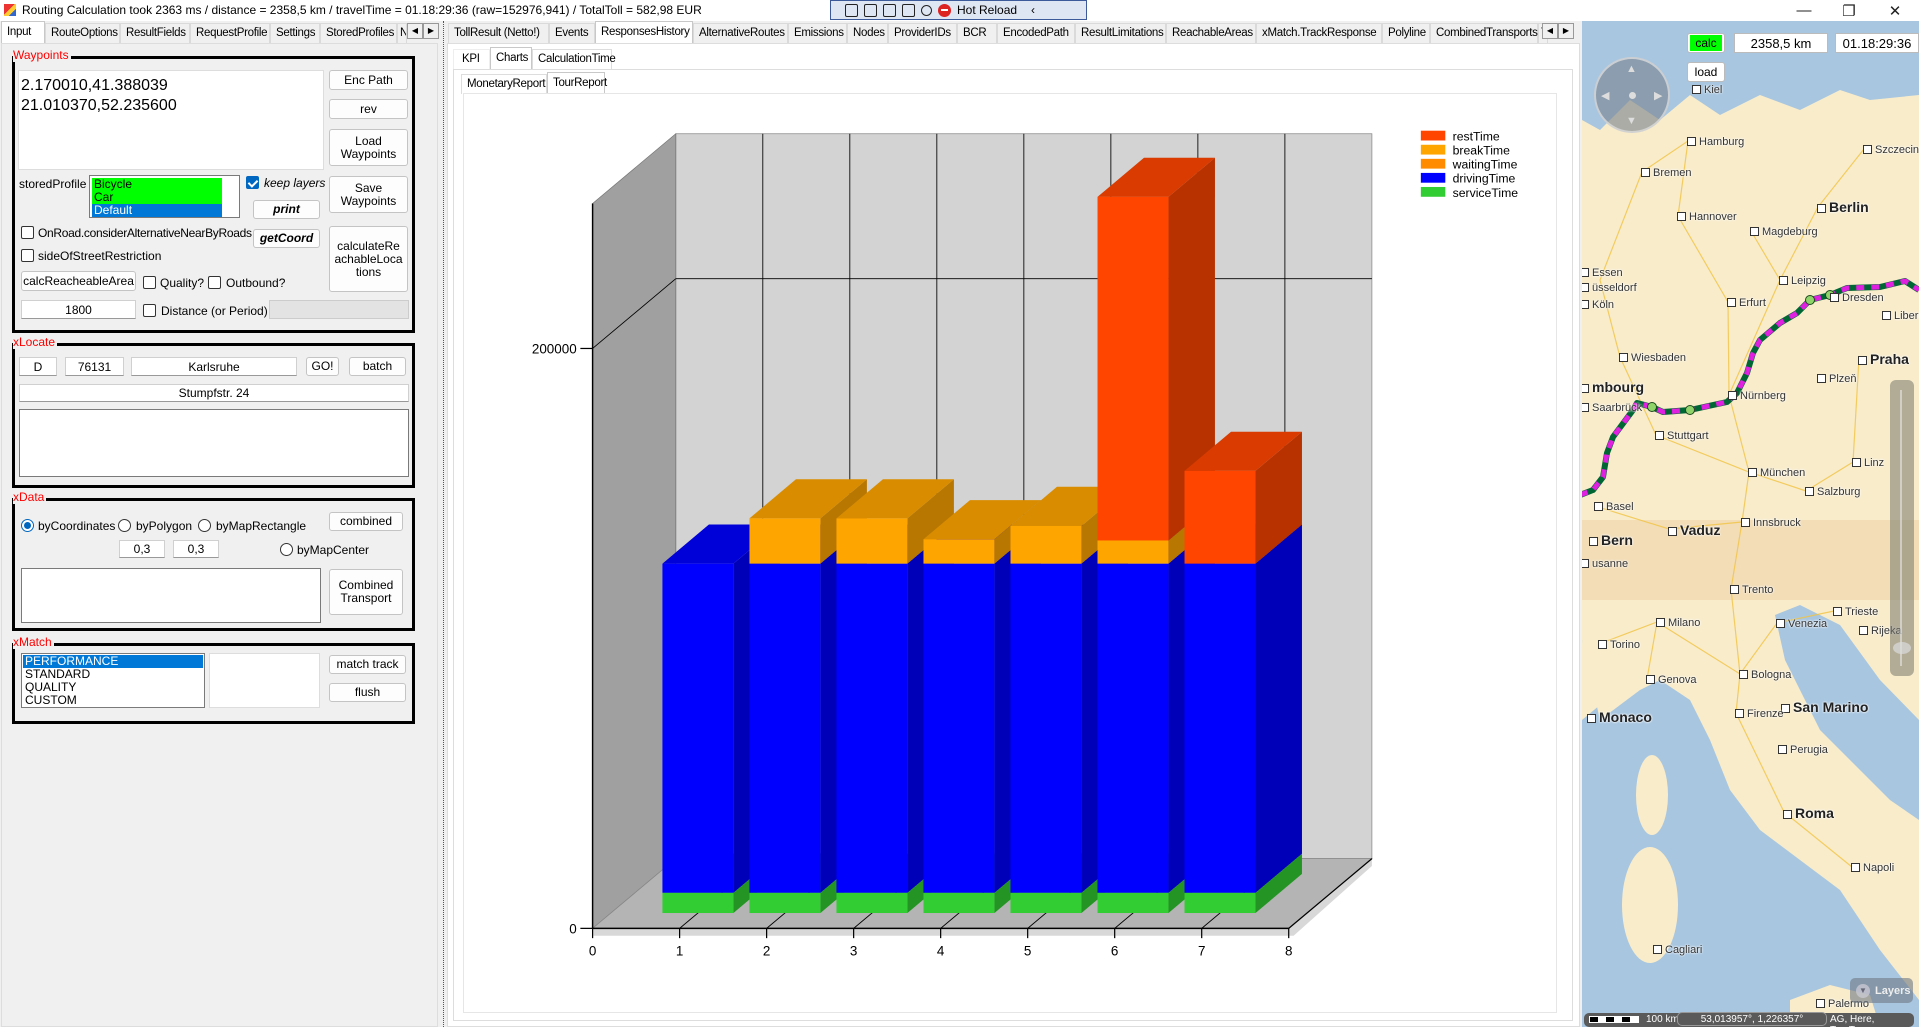 The height and width of the screenshot is (1027, 1919). What do you see at coordinates (504, 84) in the screenshot?
I see `tab-monetary-report: MonetaryReport` at bounding box center [504, 84].